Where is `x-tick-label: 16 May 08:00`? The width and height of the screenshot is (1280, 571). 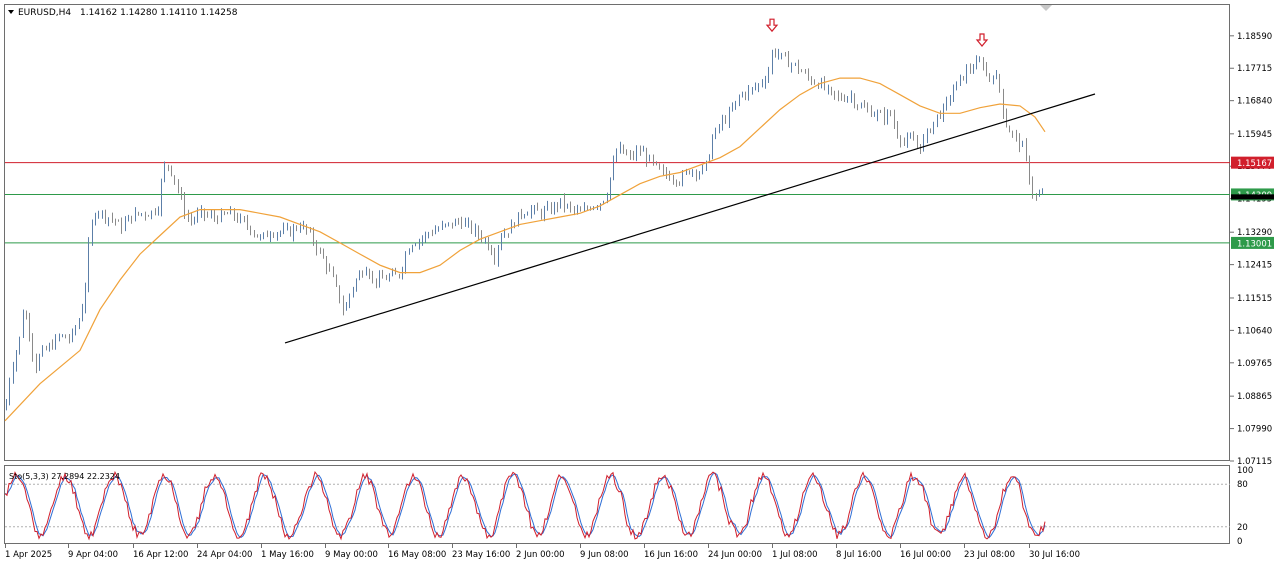
x-tick-label: 16 May 08:00 is located at coordinates (417, 555).